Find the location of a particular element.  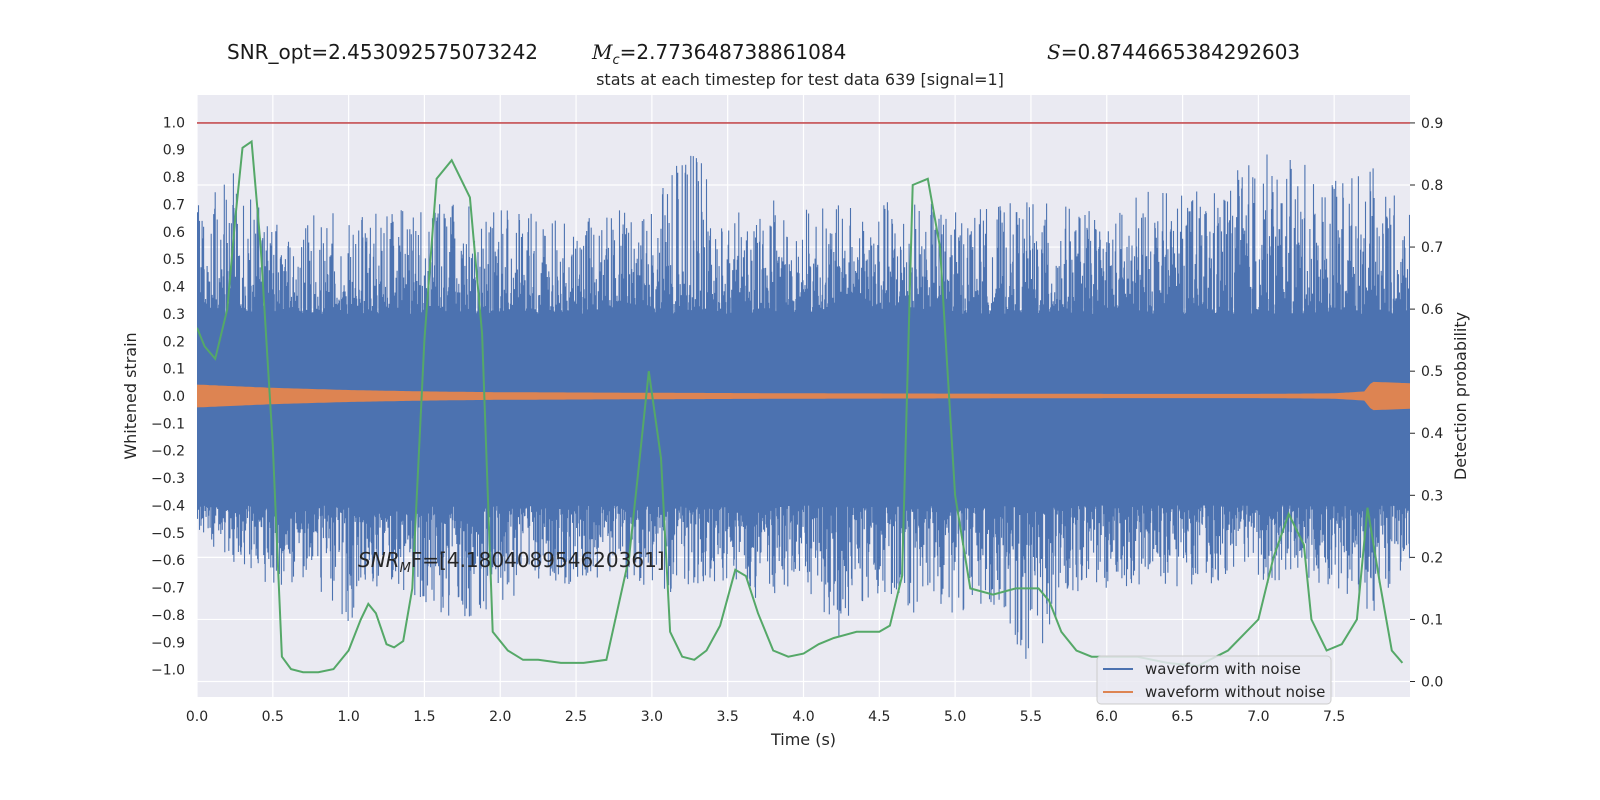

y2-tick-label: 0.5 is located at coordinates (1432, 372).